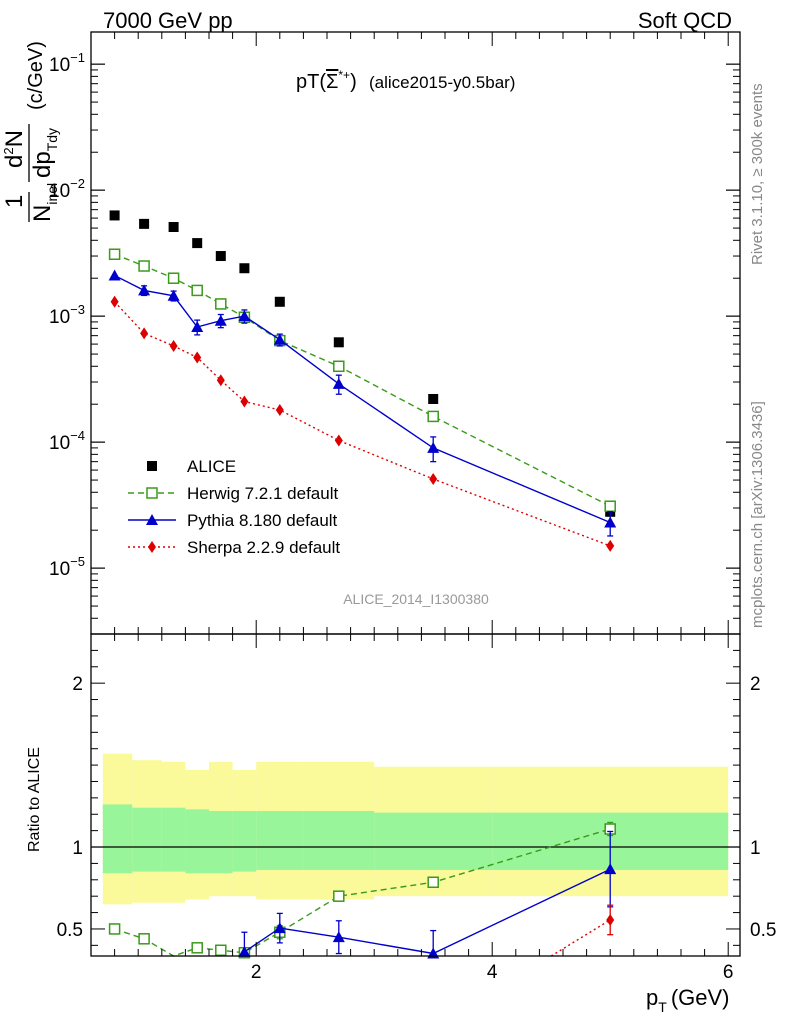  What do you see at coordinates (211, 466) in the screenshot?
I see `legend-alice-label: ALICE` at bounding box center [211, 466].